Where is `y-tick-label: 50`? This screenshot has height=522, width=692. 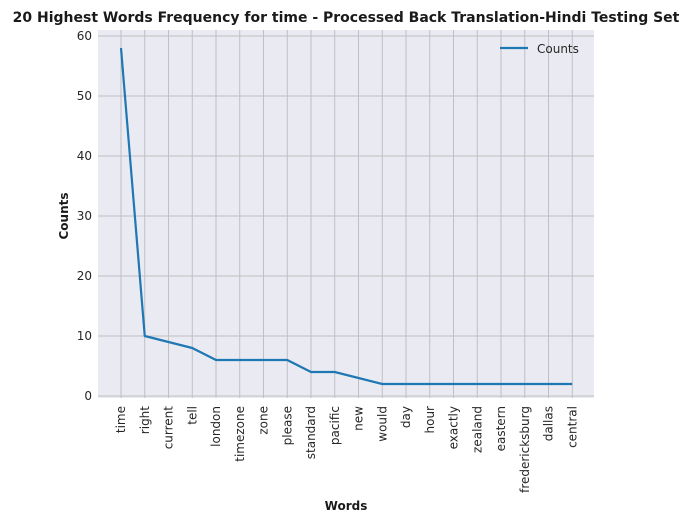 y-tick-label: 50 is located at coordinates (84, 96).